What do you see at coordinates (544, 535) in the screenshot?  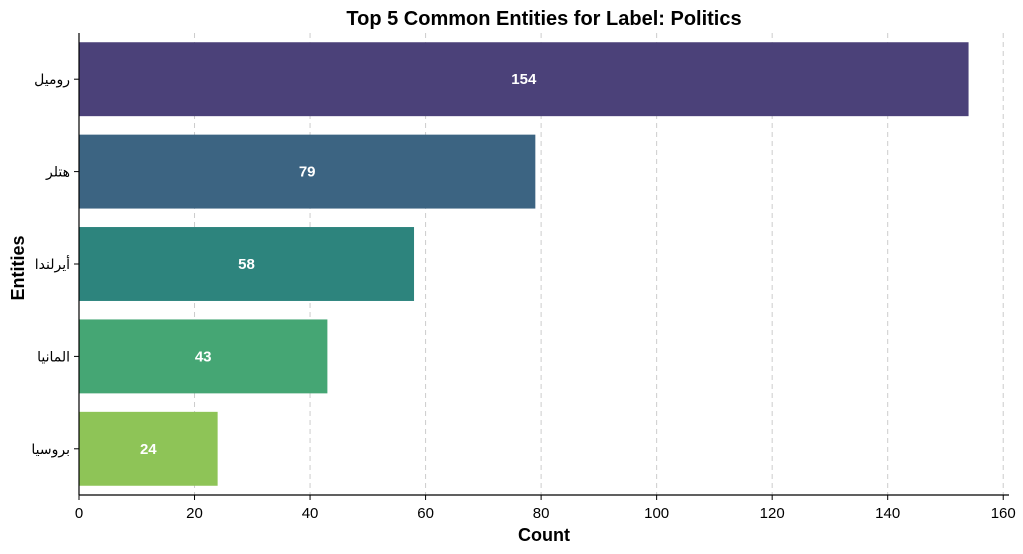 I see `x-axis-label: Count` at bounding box center [544, 535].